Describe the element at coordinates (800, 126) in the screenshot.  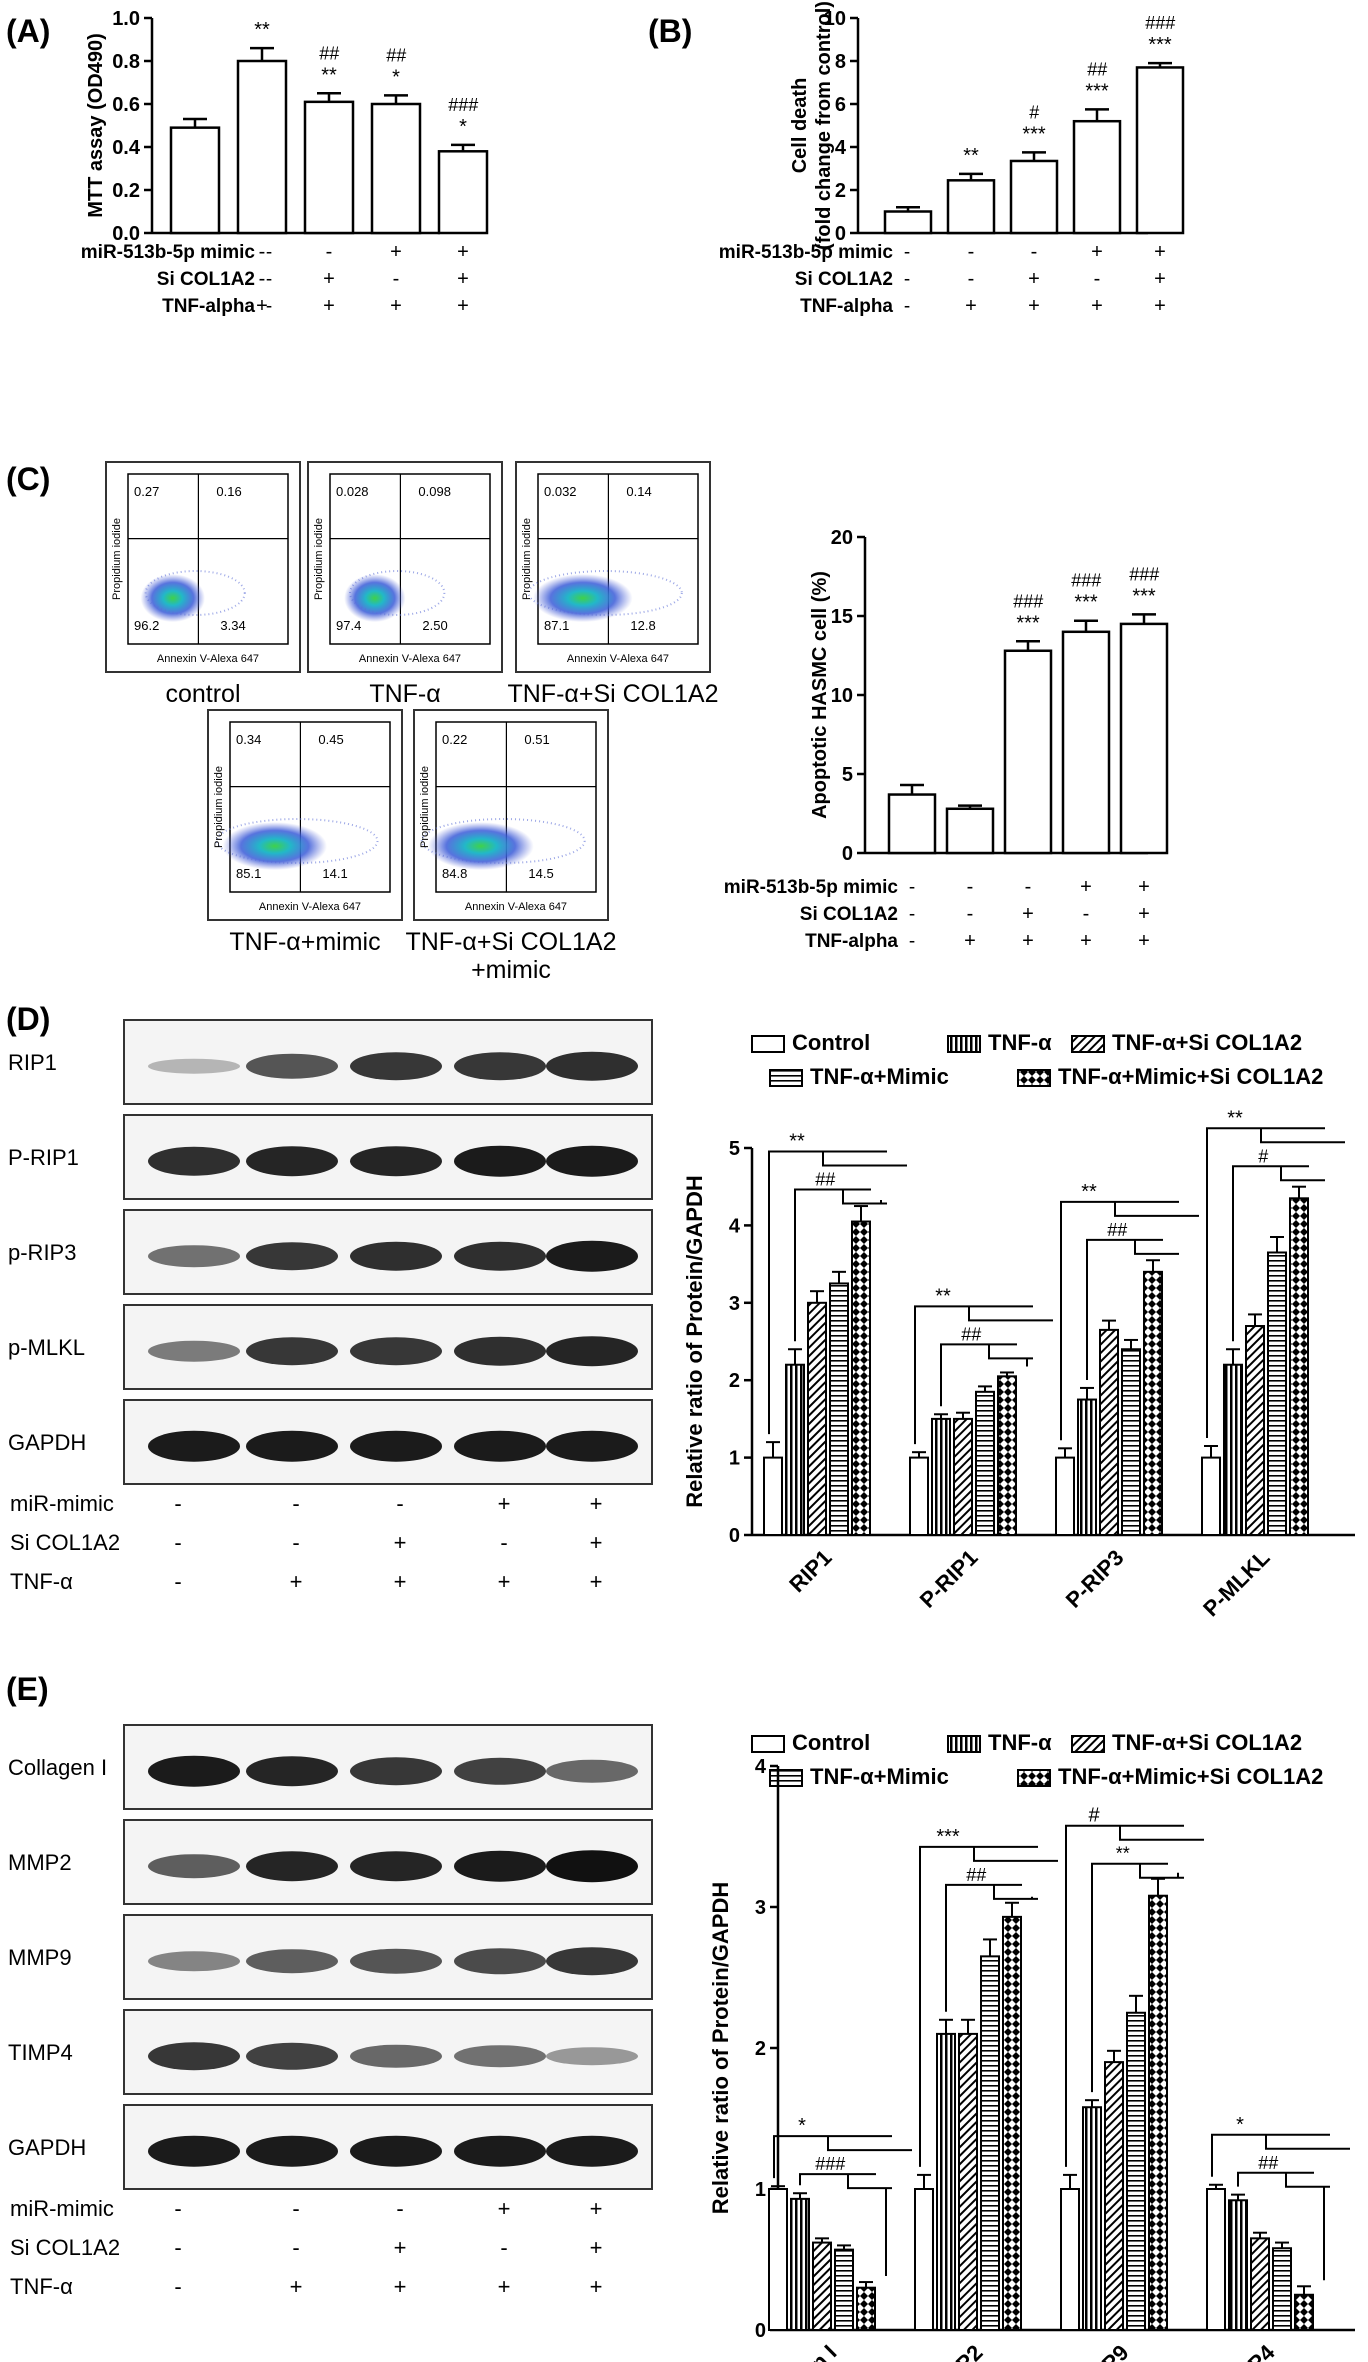
I see `y-axis-label: Cell death` at that location.